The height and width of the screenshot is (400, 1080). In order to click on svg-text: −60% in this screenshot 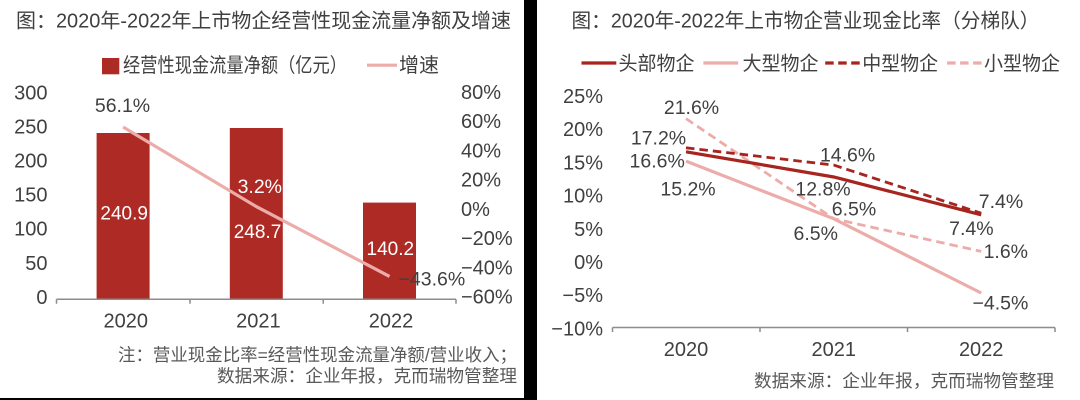, I will do `click(487, 298)`.